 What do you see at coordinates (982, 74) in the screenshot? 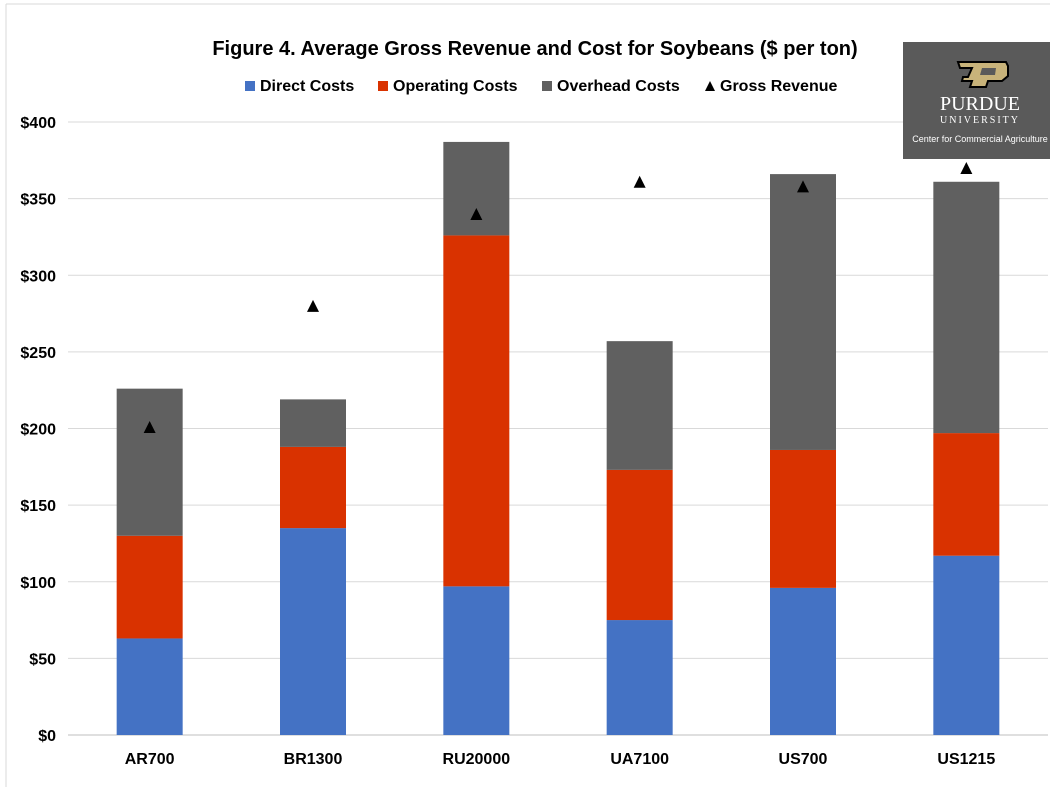
I see `purdue-p-icon` at bounding box center [982, 74].